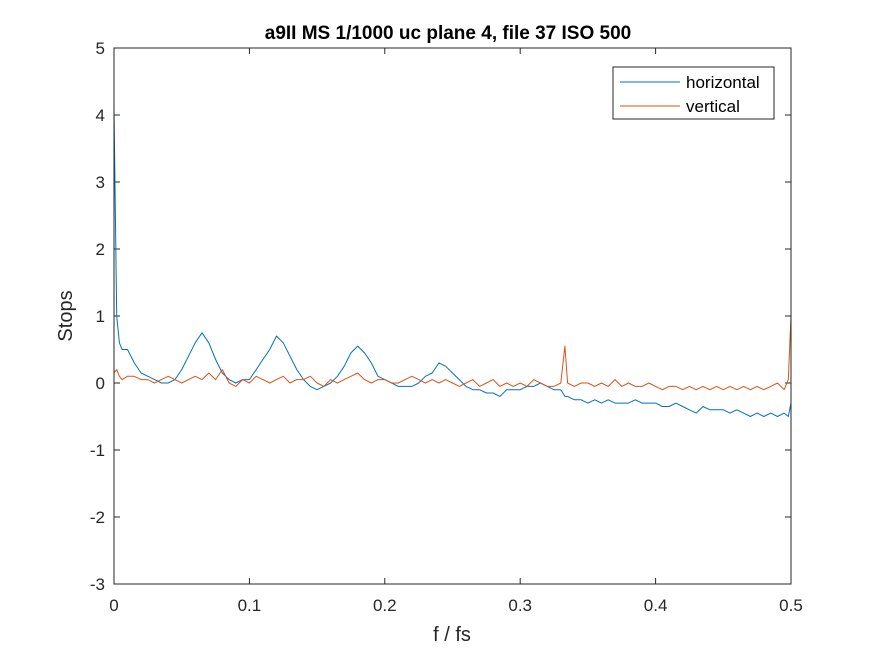 The width and height of the screenshot is (875, 656). I want to click on legend: horizontal vertical, so click(693, 93).